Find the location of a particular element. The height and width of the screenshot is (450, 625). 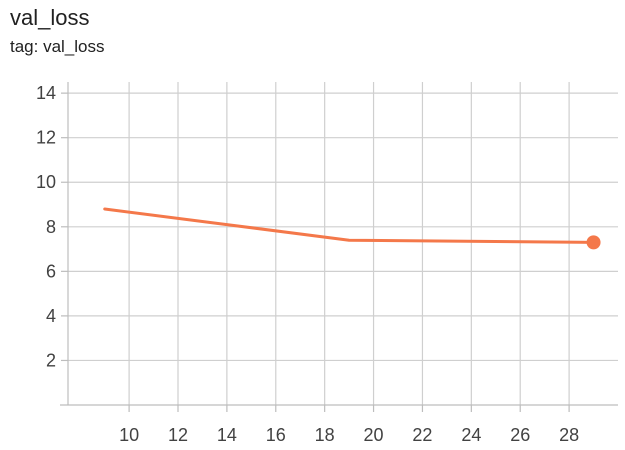

x-tick-label: 22 is located at coordinates (422, 435).